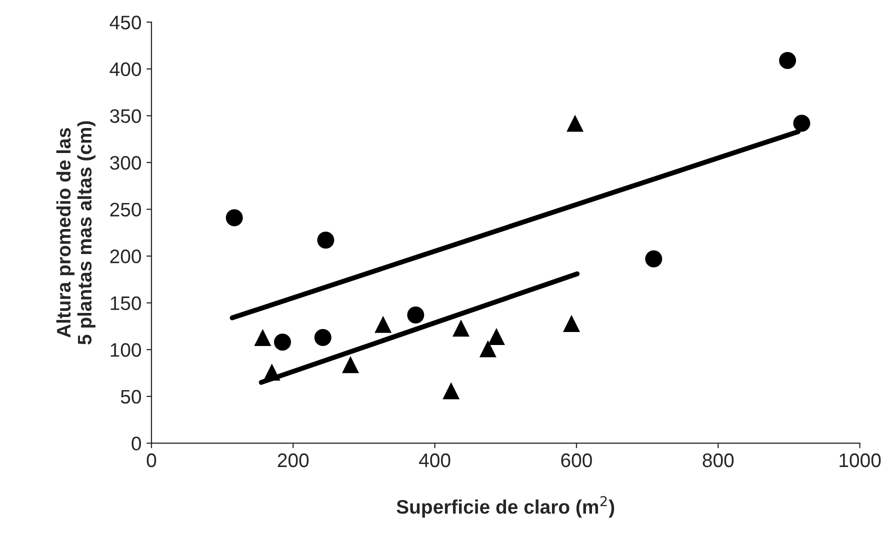 The width and height of the screenshot is (891, 554). Describe the element at coordinates (125, 209) in the screenshot. I see `y-tick-label: 250` at that location.